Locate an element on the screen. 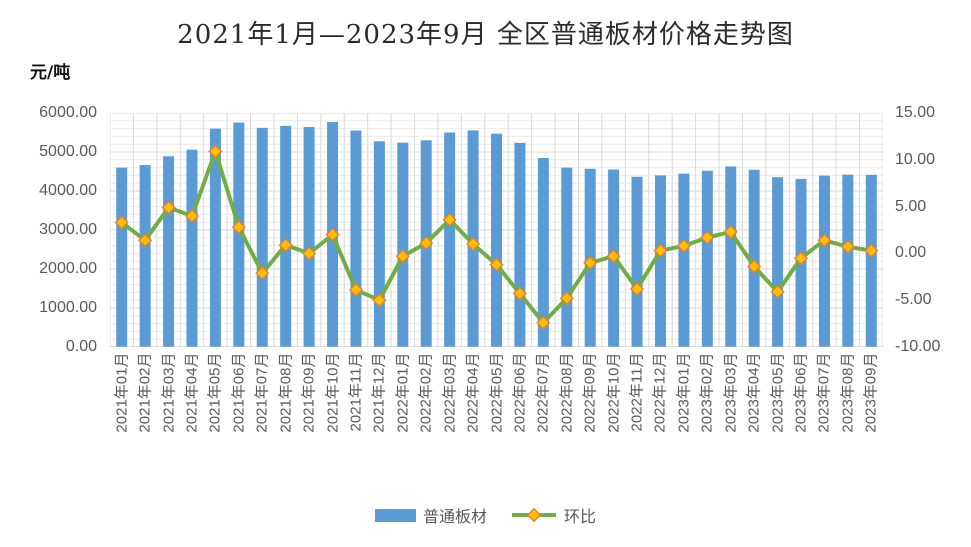  x-axis-tick: 2021年09月 is located at coordinates (309, 392).